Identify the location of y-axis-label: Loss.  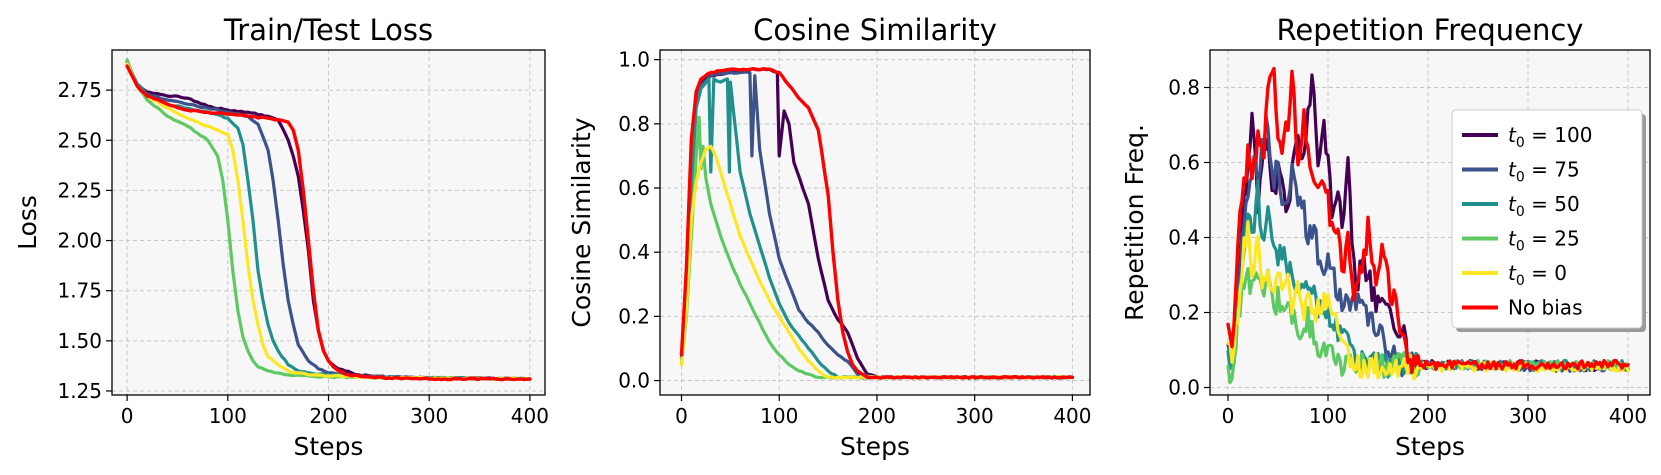
(27, 222).